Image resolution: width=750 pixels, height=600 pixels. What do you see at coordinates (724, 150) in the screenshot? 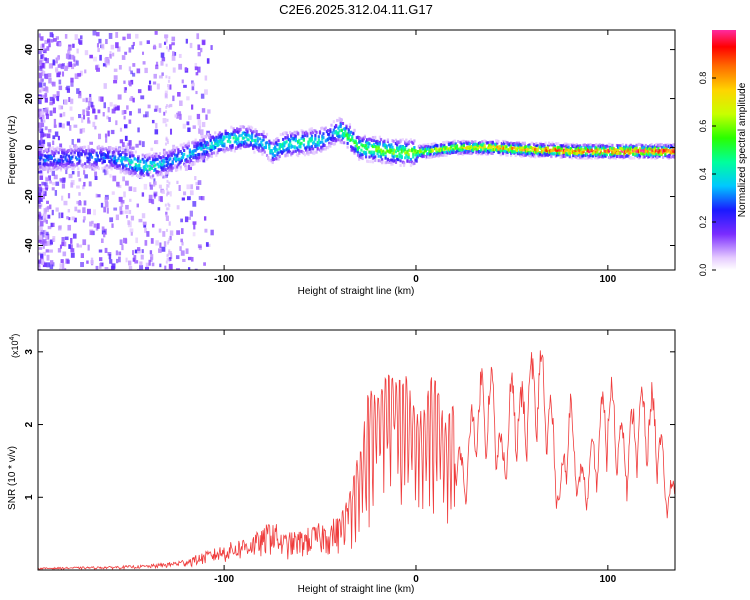
I see `colorbar-gradient` at bounding box center [724, 150].